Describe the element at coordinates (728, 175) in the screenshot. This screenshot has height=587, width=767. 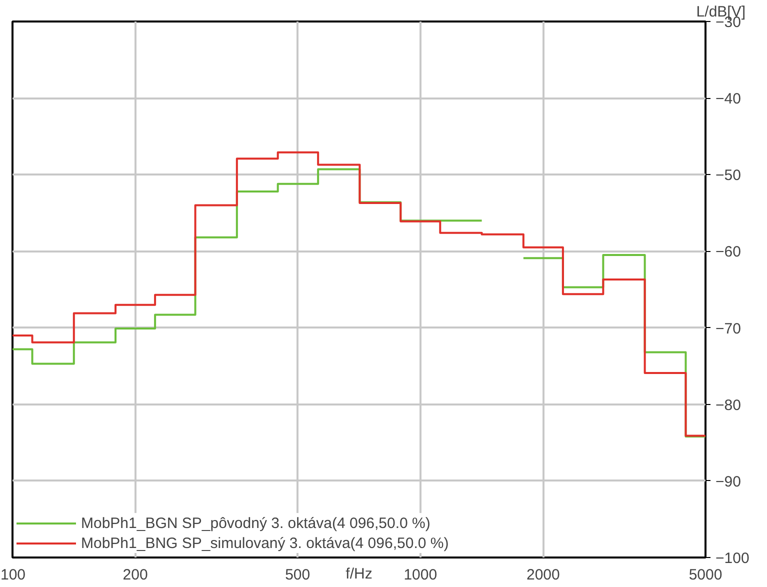
I see `y-tick-label: −50` at that location.